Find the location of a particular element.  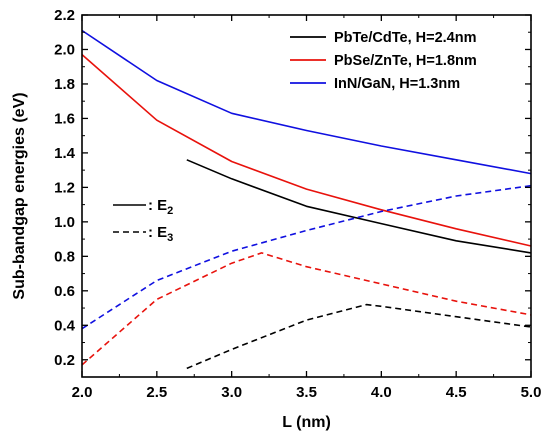

x-tick-label: 2.0 is located at coordinates (82, 392).